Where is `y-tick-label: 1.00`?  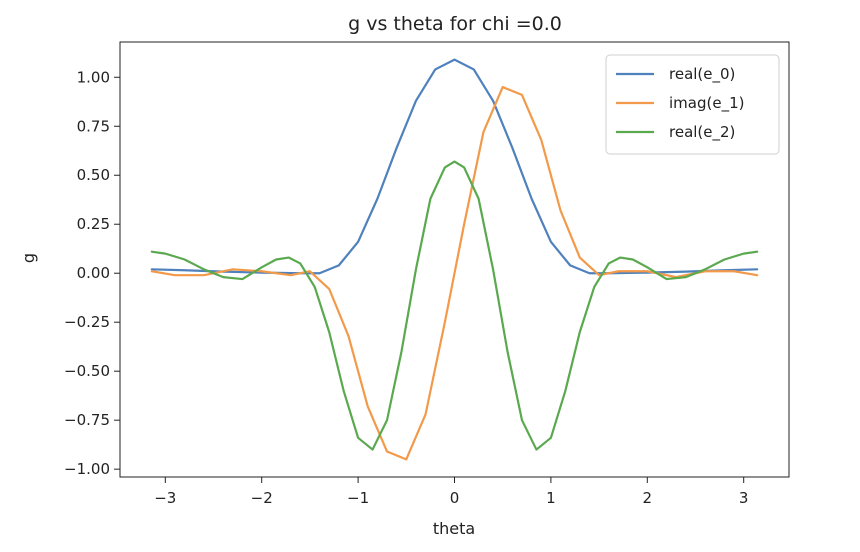
y-tick-label: 1.00 is located at coordinates (93, 77).